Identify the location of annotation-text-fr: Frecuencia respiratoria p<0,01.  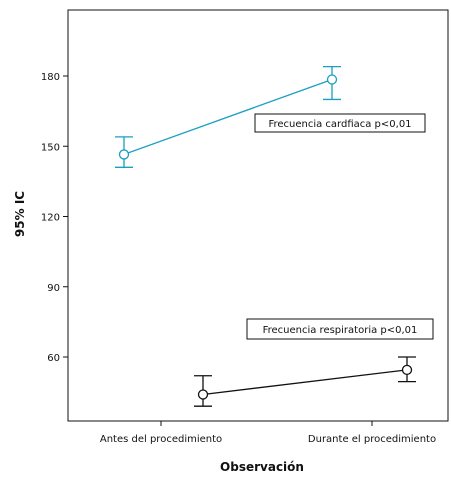
(340, 330).